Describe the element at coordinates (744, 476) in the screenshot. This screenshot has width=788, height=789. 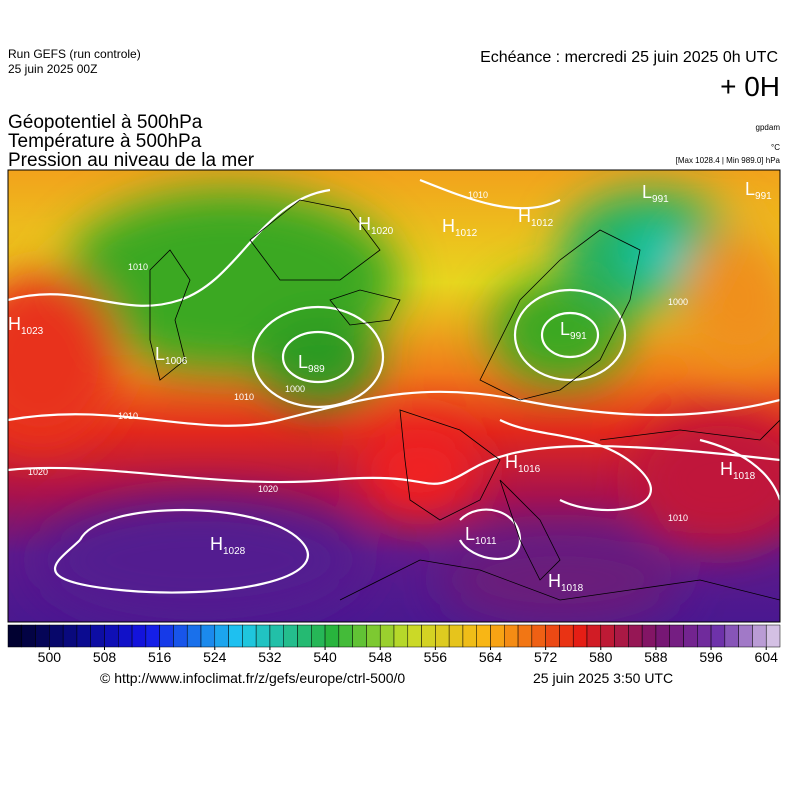
I see `center-value: 1018` at that location.